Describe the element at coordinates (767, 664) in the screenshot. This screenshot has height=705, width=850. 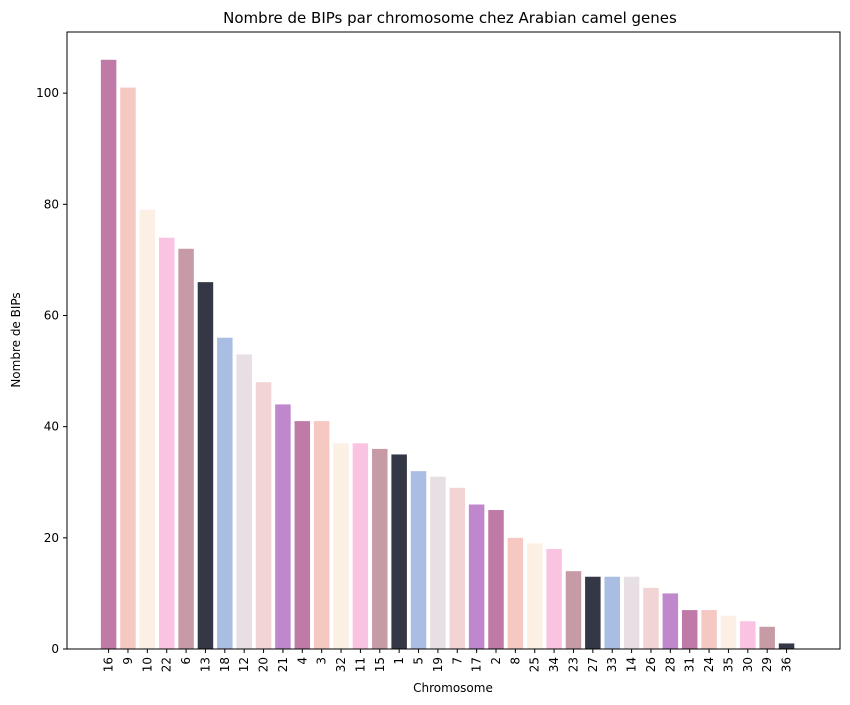
I see `x-tick-label: 29` at that location.